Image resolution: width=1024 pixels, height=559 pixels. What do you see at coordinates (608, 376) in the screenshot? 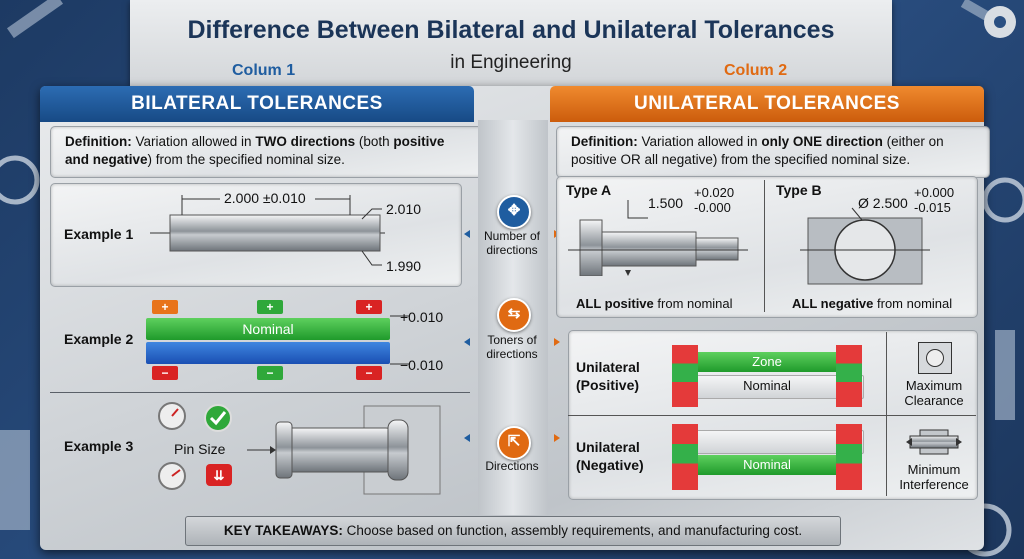
I see `unilateral-positive-label: Unilateral (Positive)` at bounding box center [608, 376].